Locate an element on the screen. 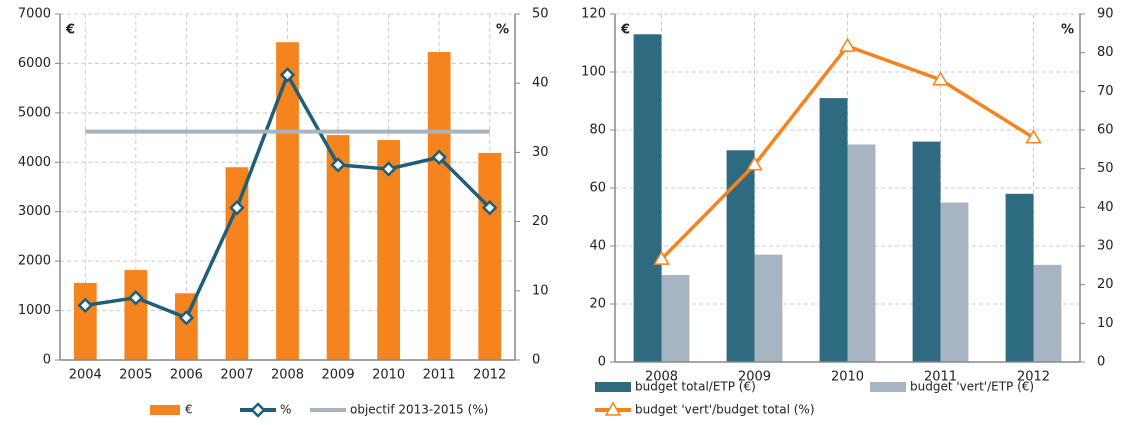  y-tick-label: 1000 is located at coordinates (34, 310).